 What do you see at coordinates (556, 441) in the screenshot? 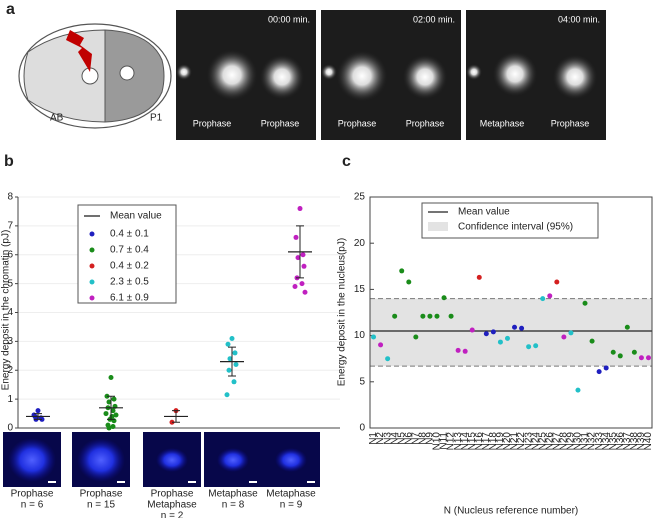
I see `x-tick-label: N27` at bounding box center [556, 441].